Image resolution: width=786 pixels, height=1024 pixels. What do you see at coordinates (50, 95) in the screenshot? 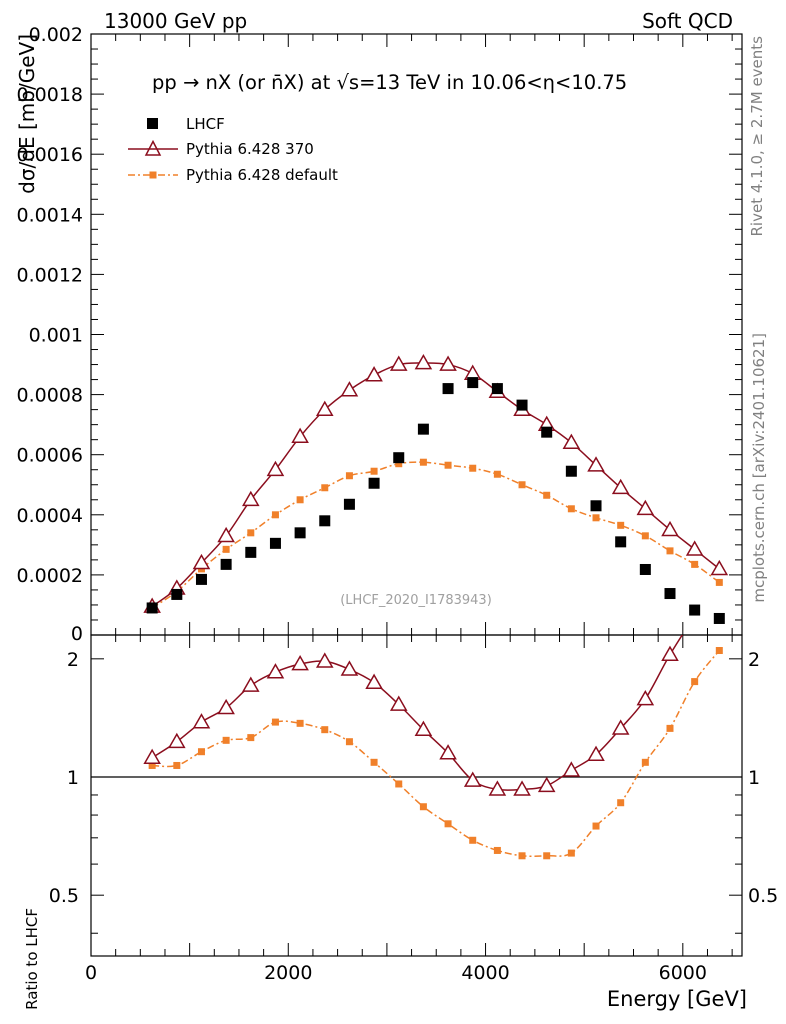
I see `y-tick-label: 0.0018` at bounding box center [50, 95].